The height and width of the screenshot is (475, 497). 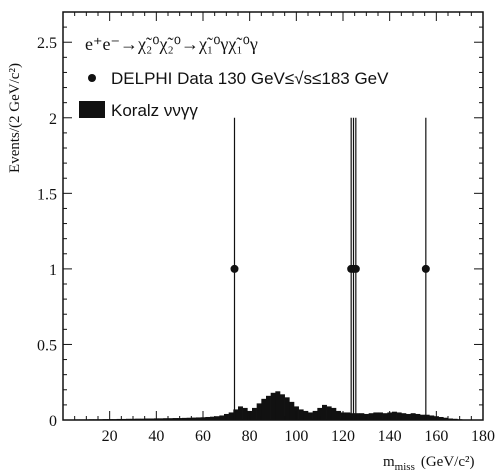 I want to click on y-tick-label: 2.5, so click(x=47, y=43).